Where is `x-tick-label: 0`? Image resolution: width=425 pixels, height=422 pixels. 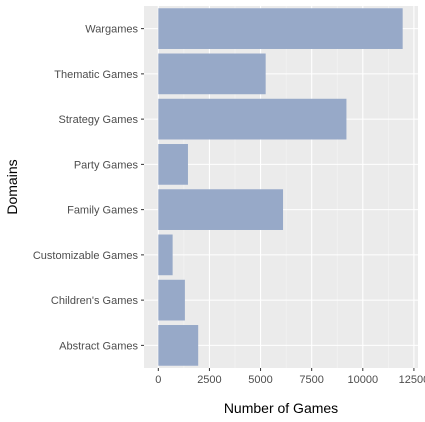 x-tick-label: 0 is located at coordinates (158, 380).